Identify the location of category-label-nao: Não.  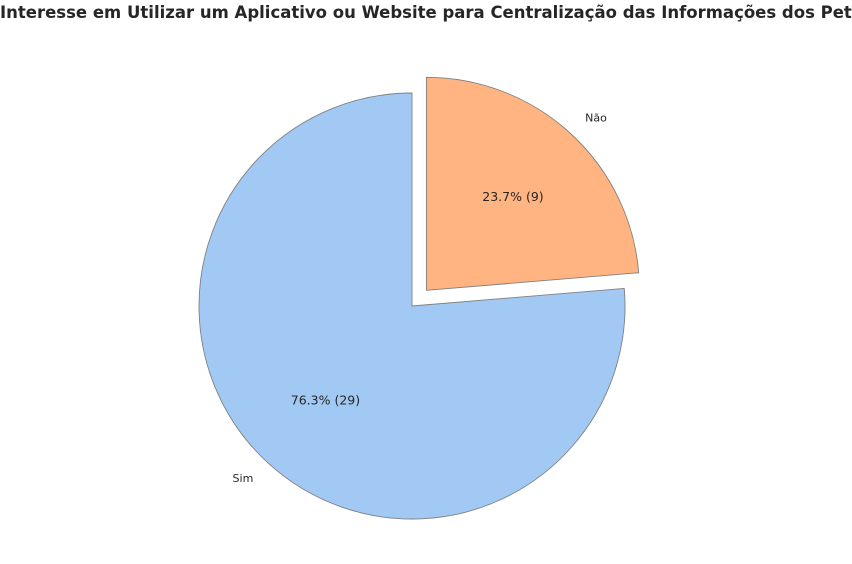
(596, 117).